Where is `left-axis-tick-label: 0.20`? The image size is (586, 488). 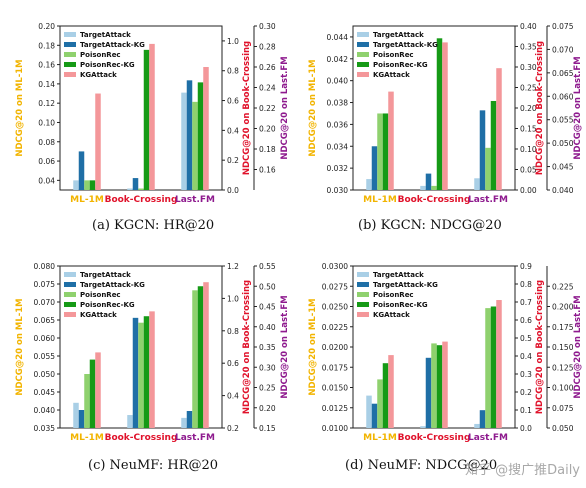 left-axis-tick-label: 0.20 is located at coordinates (46, 26).